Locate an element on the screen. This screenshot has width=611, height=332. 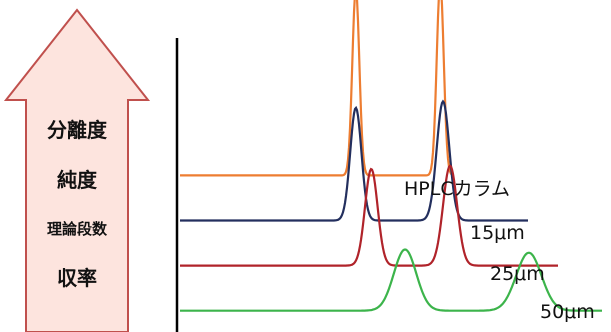
arrow-label-purity: 純度 is located at coordinates (77, 180).